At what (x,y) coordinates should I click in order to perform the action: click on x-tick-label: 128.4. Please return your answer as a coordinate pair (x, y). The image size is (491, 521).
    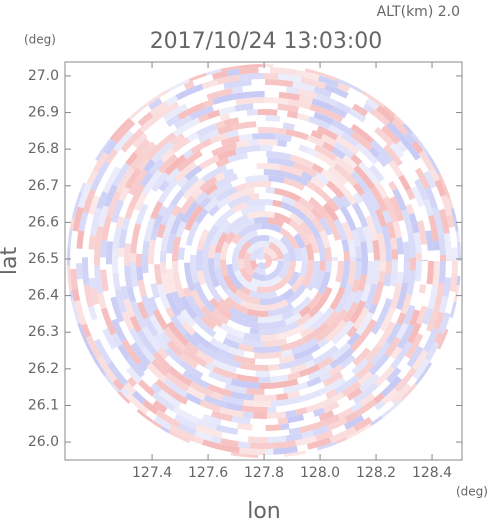
    Looking at the image, I should click on (432, 473).